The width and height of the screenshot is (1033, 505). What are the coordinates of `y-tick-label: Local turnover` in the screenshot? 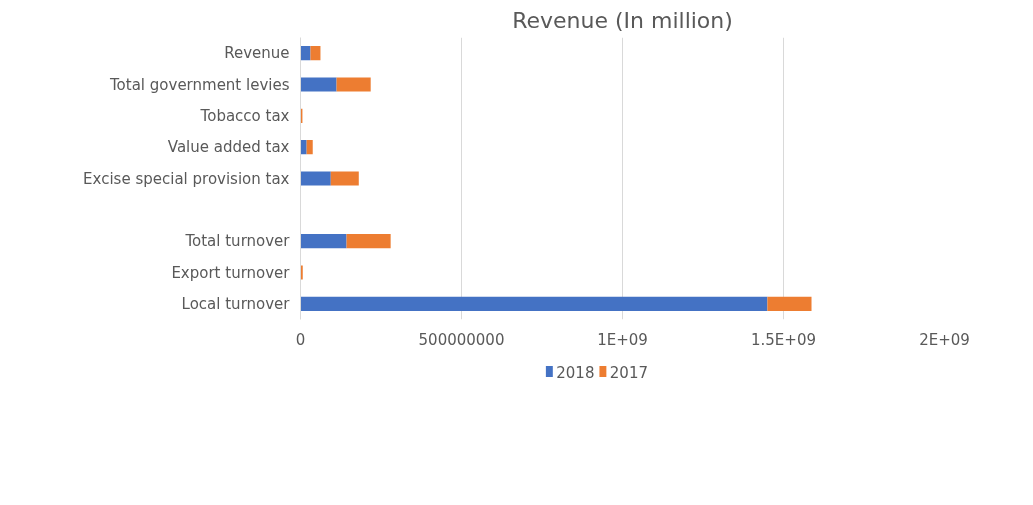 It's located at (236, 303).